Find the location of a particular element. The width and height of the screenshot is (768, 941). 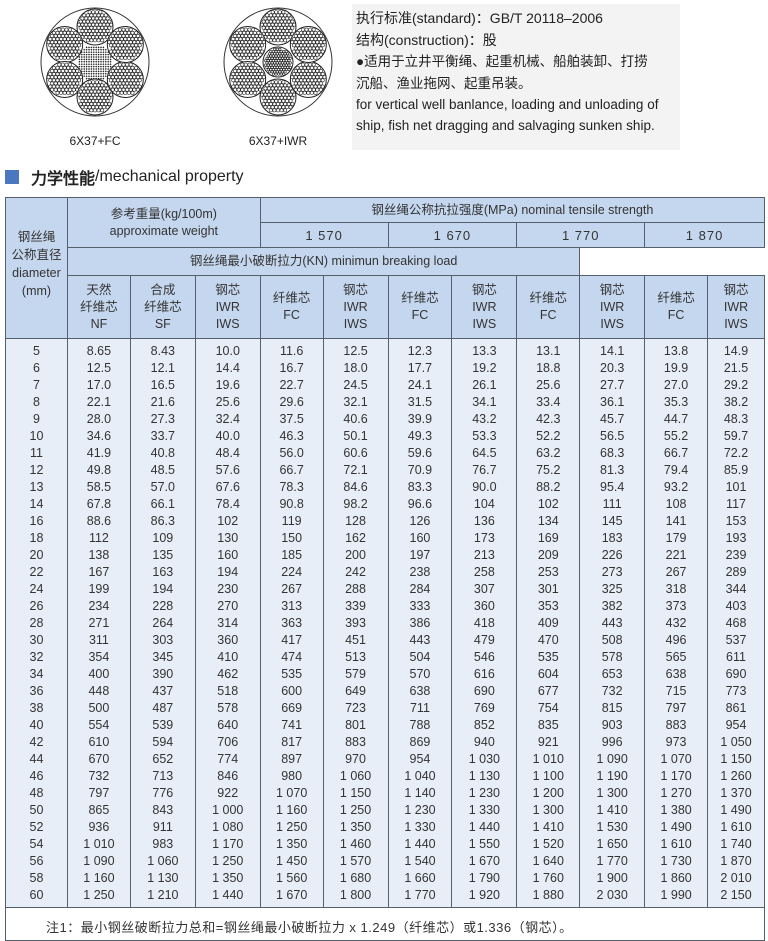

diameter-cell: 42 is located at coordinates (36, 742).